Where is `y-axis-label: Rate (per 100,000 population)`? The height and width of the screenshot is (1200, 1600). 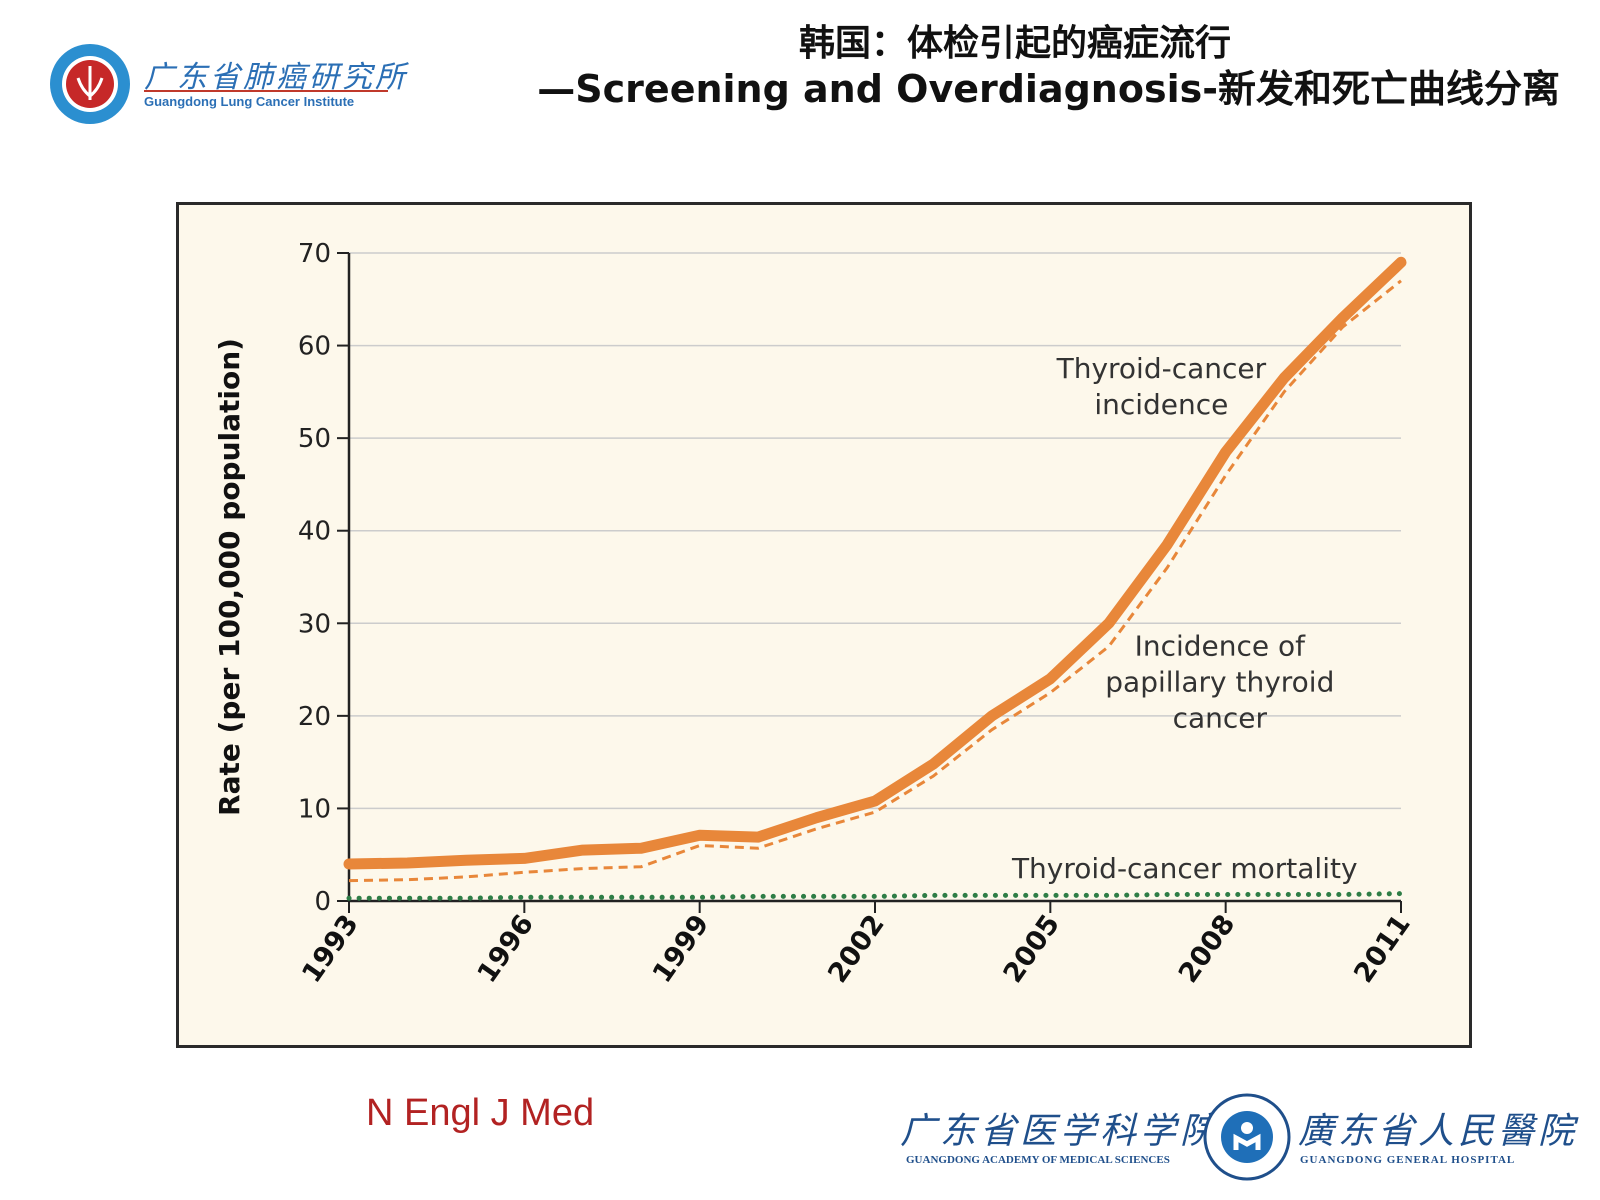
y-axis-label: Rate (per 100,000 population) is located at coordinates (229, 577).